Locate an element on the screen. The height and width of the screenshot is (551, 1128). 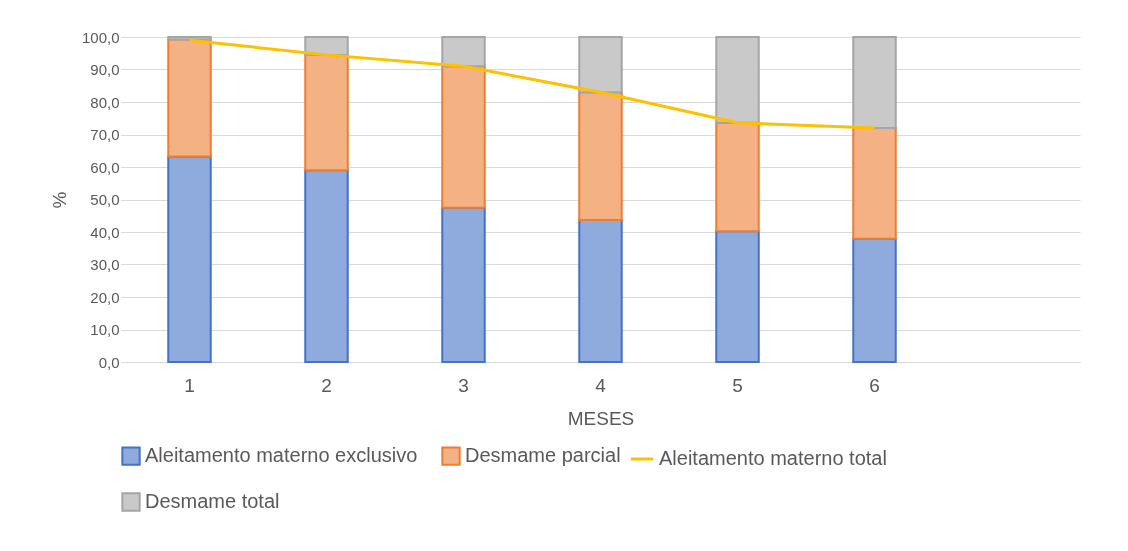
y-tick-label: 100,0 is located at coordinates (100, 37).